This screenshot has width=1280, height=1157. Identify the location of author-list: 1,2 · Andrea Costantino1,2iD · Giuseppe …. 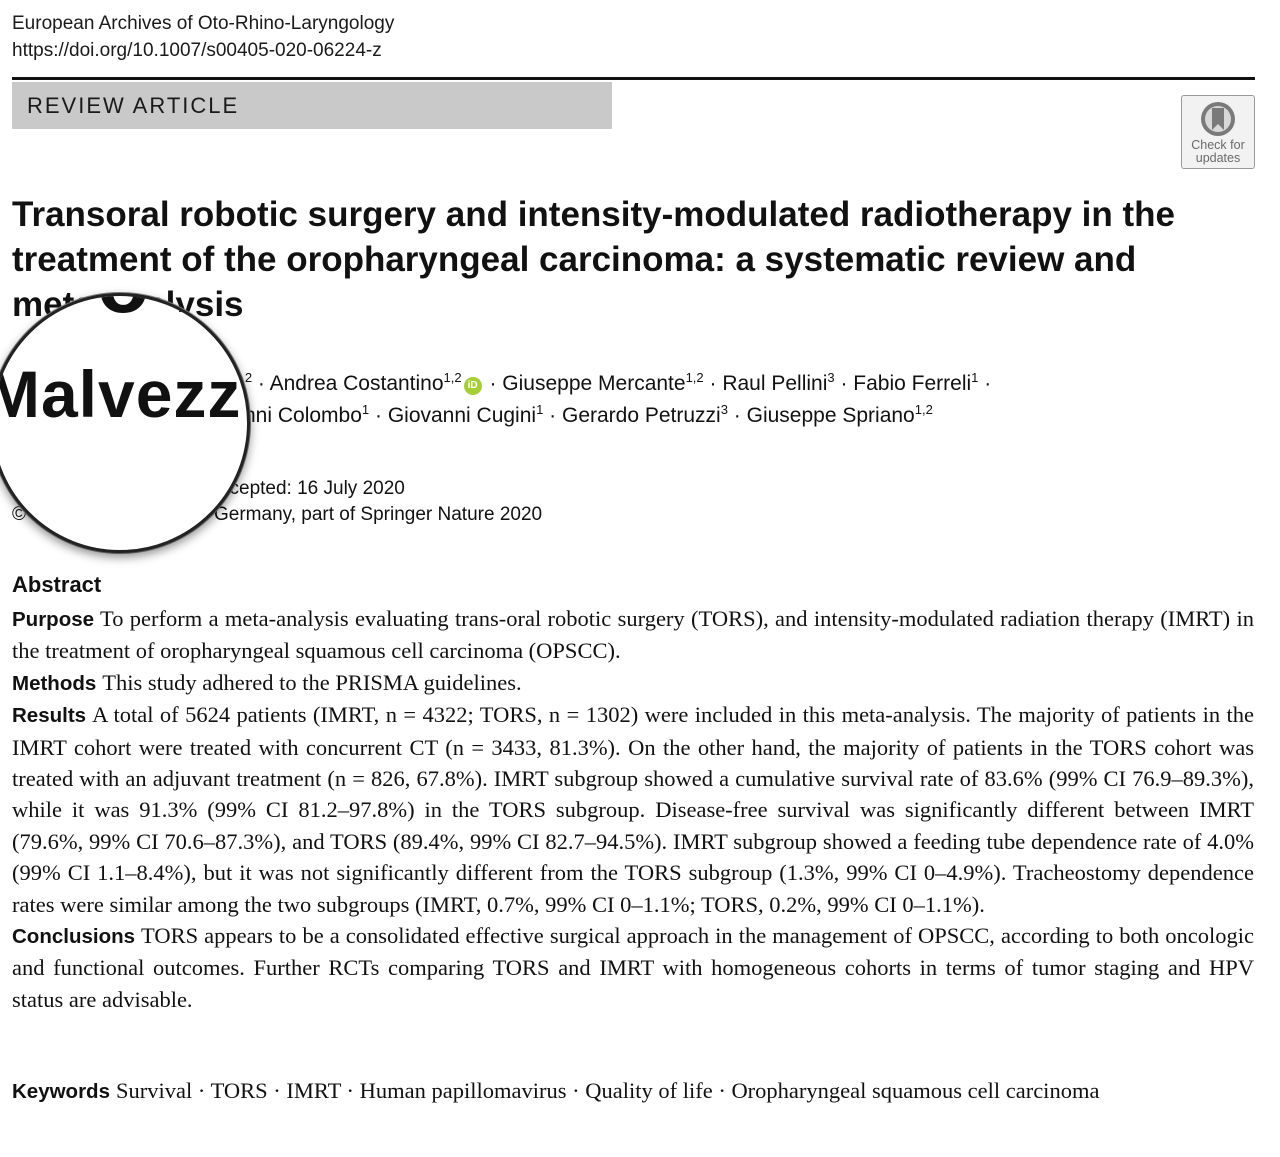
(632, 400).